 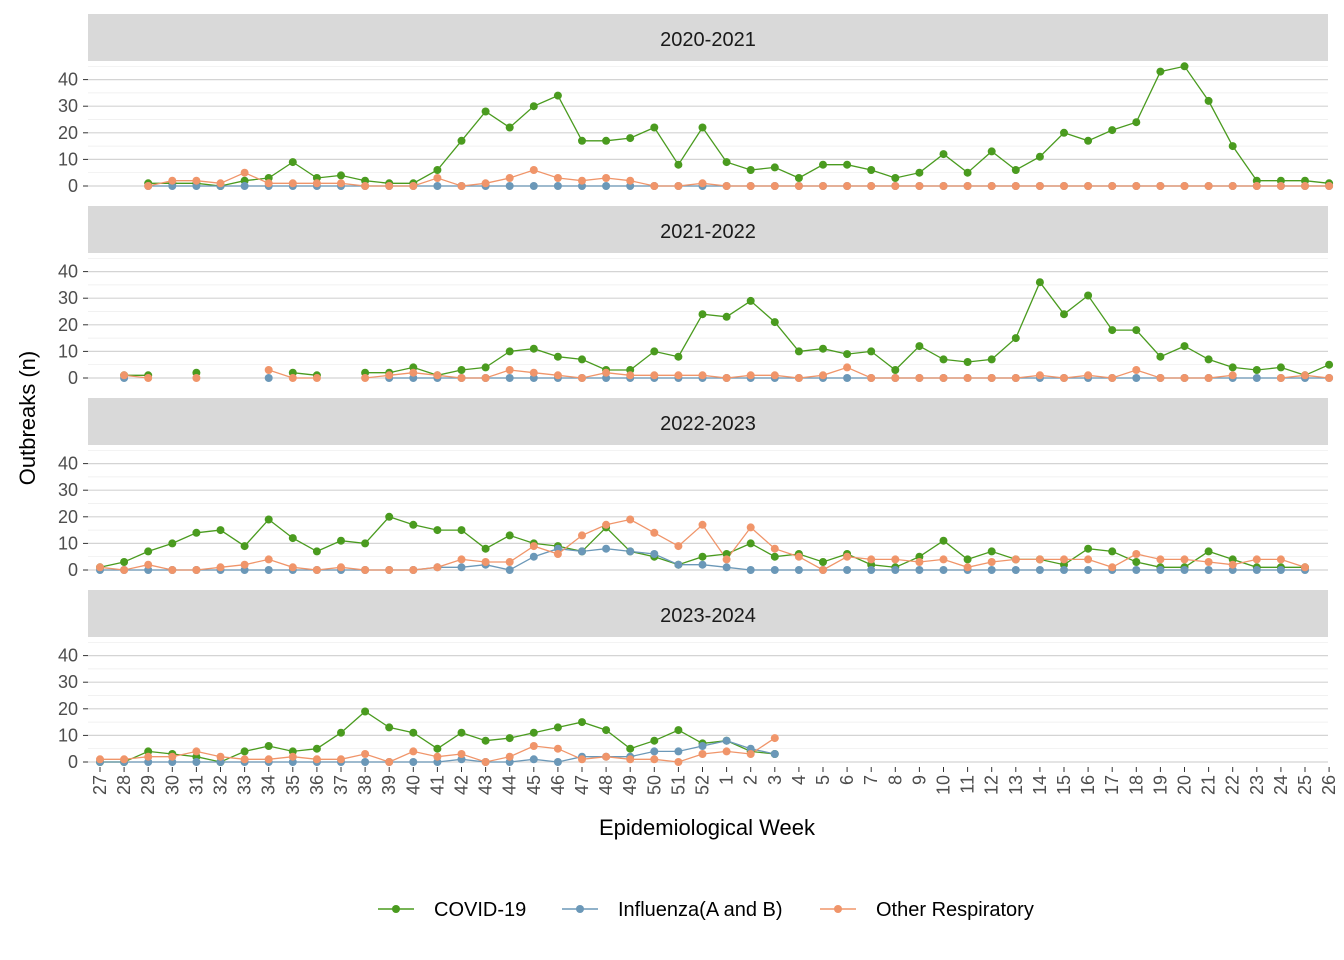 I want to click on series-line-Other Respiratory, so click(x=739, y=178).